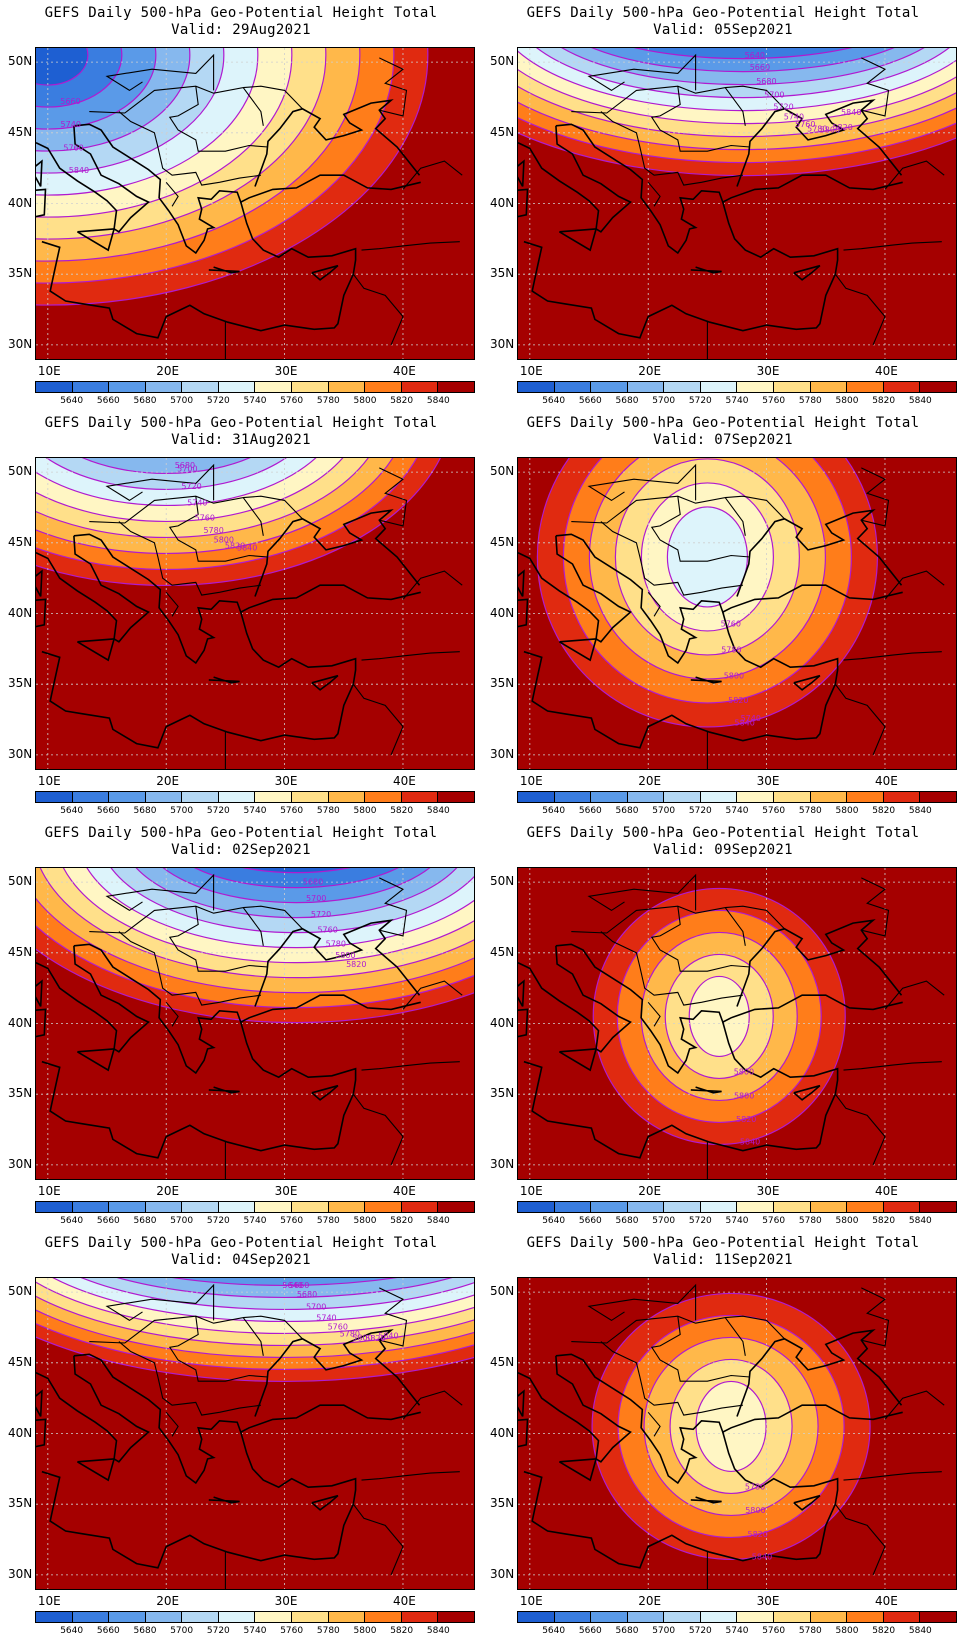  What do you see at coordinates (664, 1221) in the screenshot?
I see `colorbar-label: 5700` at bounding box center [664, 1221].